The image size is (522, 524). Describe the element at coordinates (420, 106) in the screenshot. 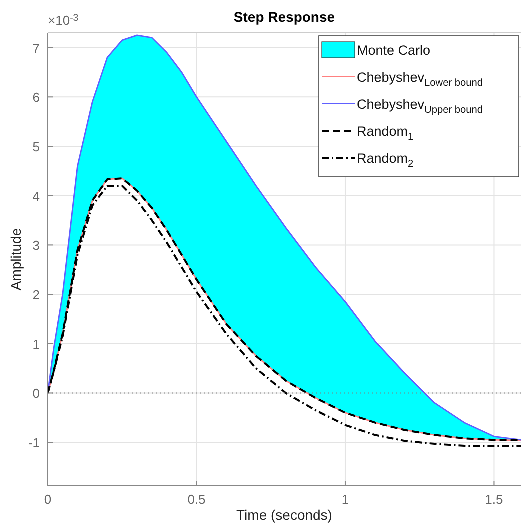

I see `legend-label: Chebyshev$_{Upper bound}$` at that location.